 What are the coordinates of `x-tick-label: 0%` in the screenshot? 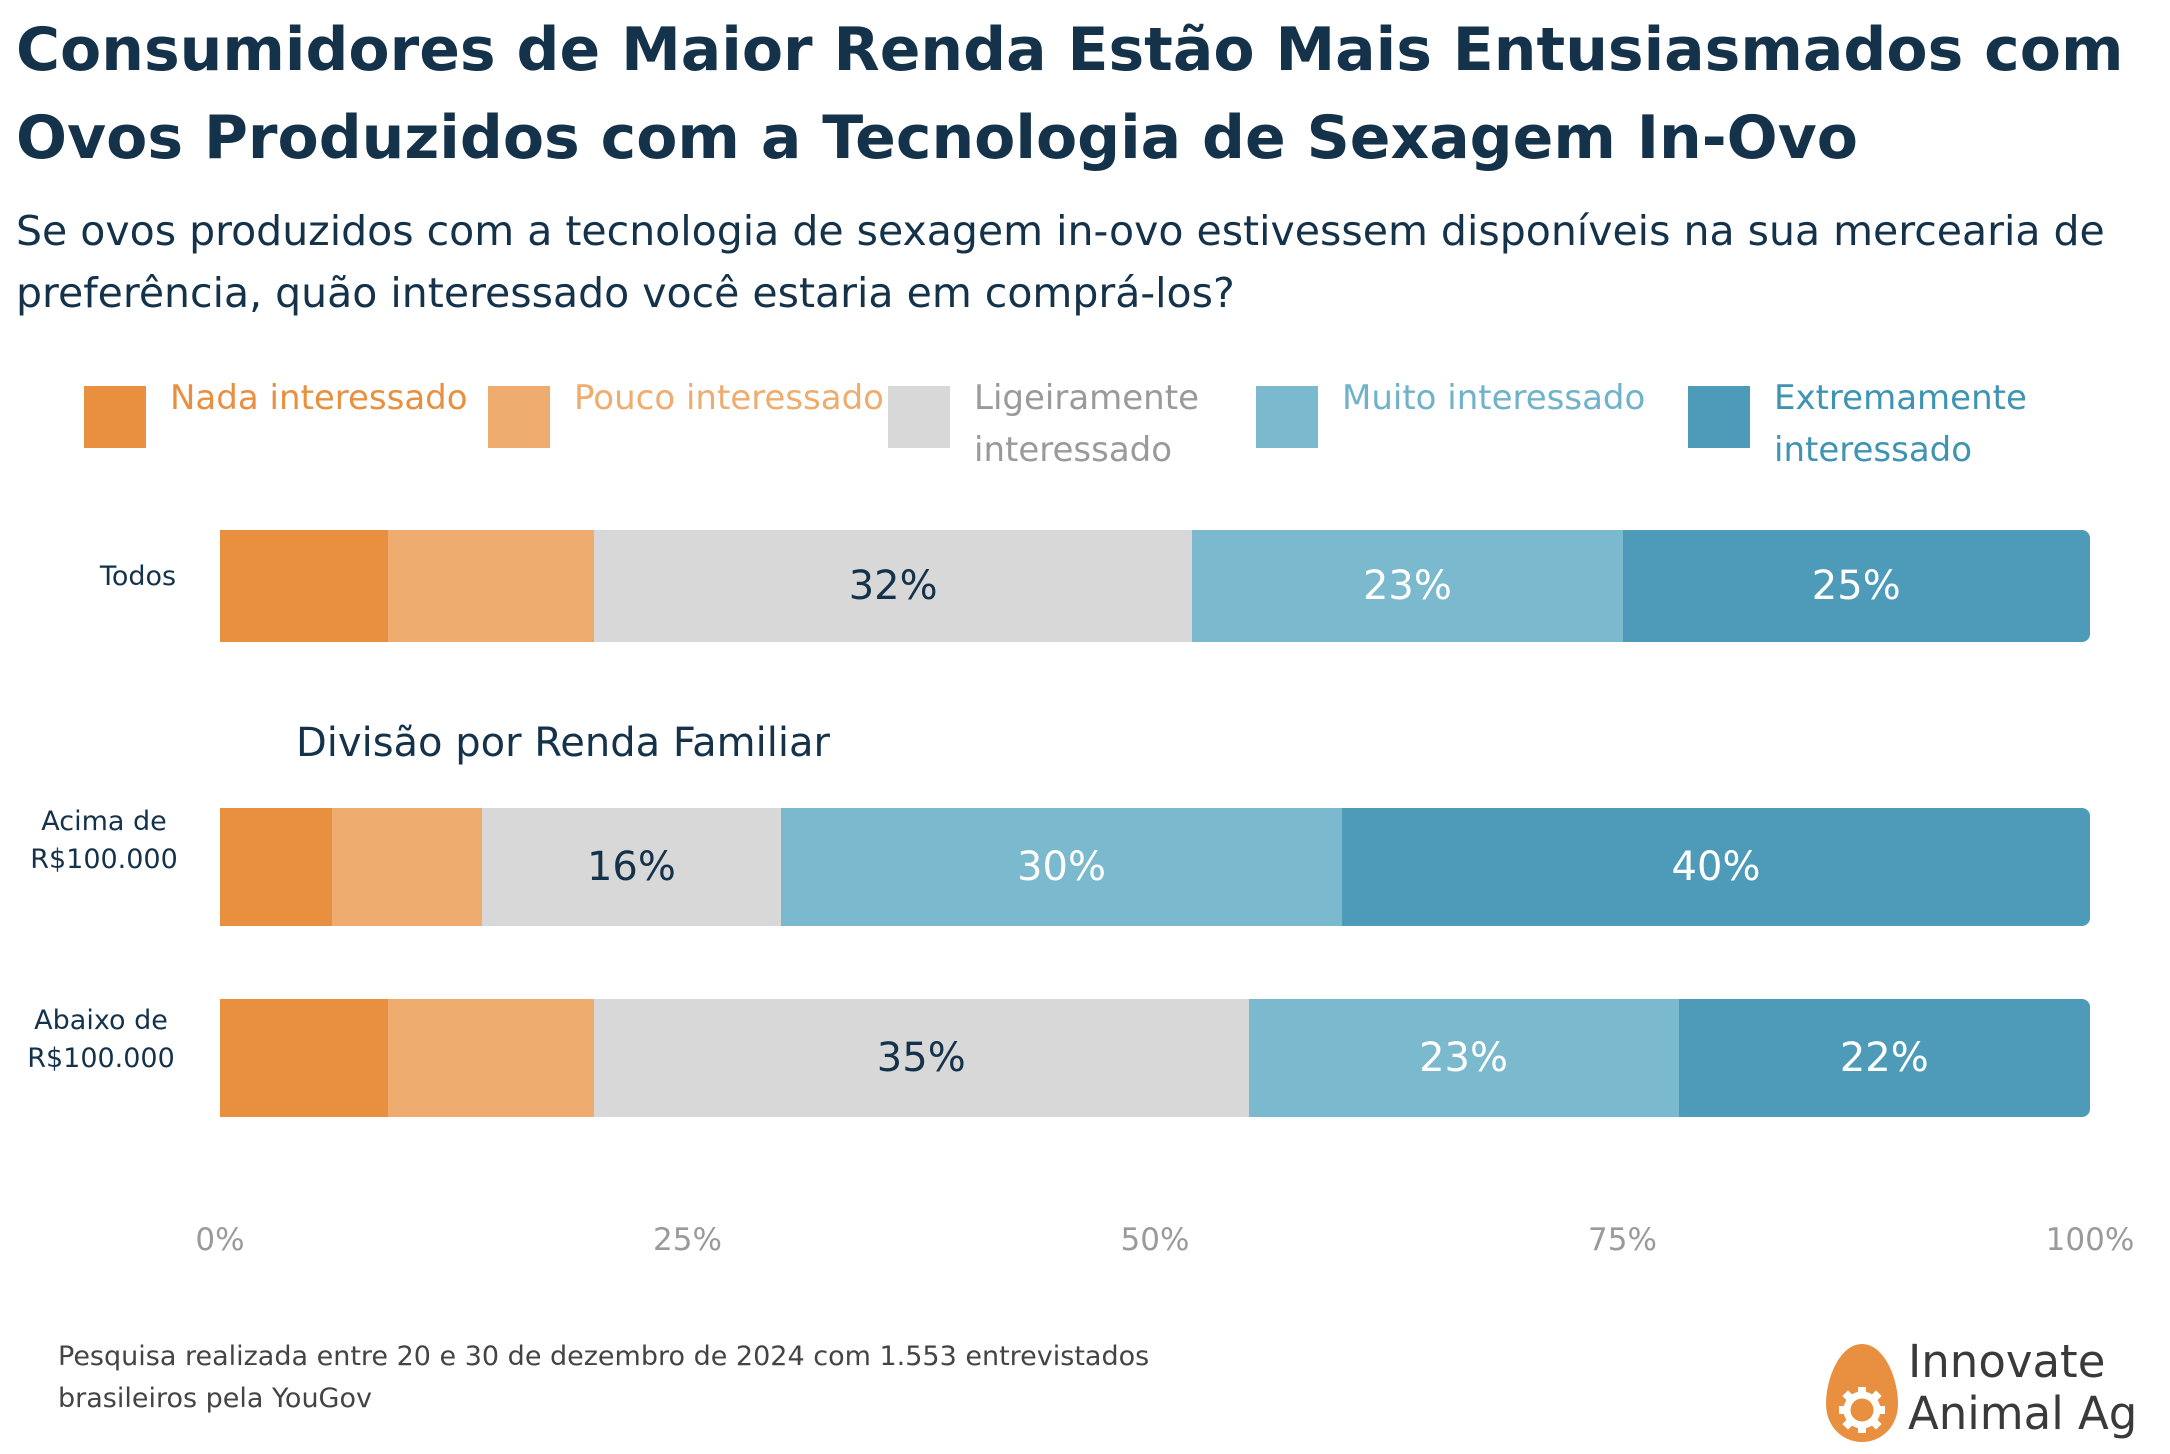 It's located at (220, 1240).